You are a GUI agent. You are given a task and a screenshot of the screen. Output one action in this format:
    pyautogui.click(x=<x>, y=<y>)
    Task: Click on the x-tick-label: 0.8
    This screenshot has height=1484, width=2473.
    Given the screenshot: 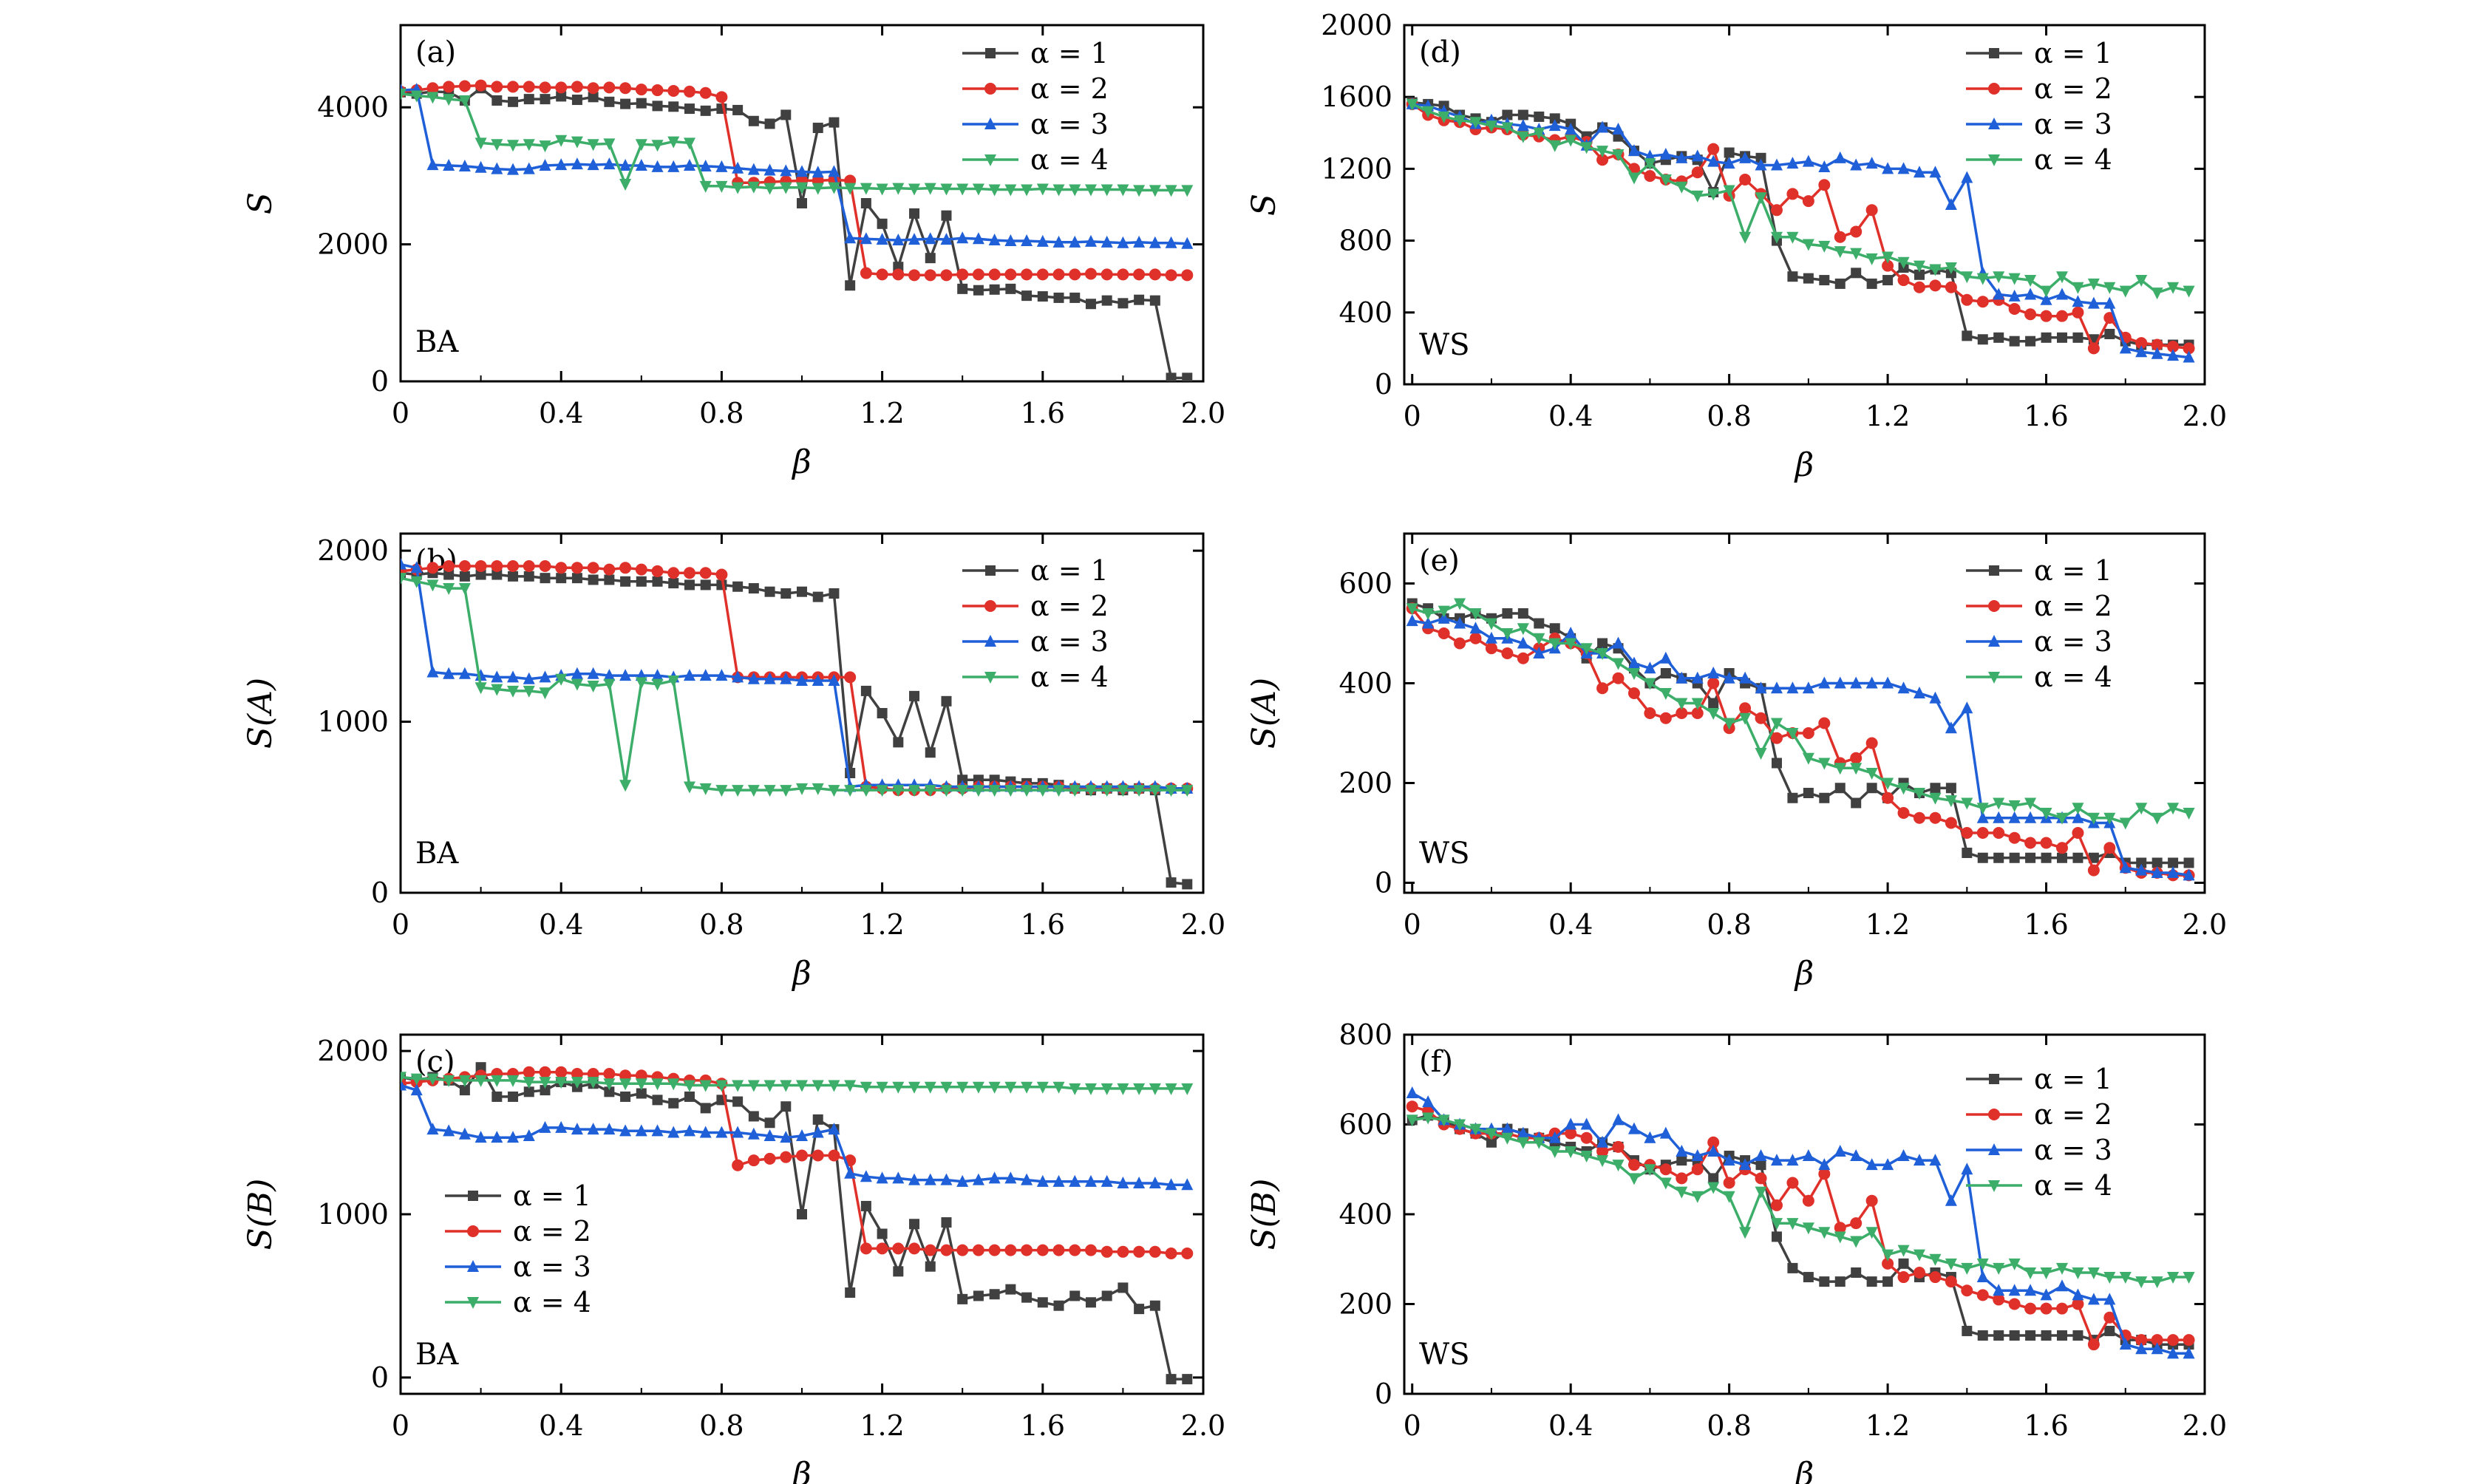 What is the action you would take?
    pyautogui.click(x=1729, y=1425)
    